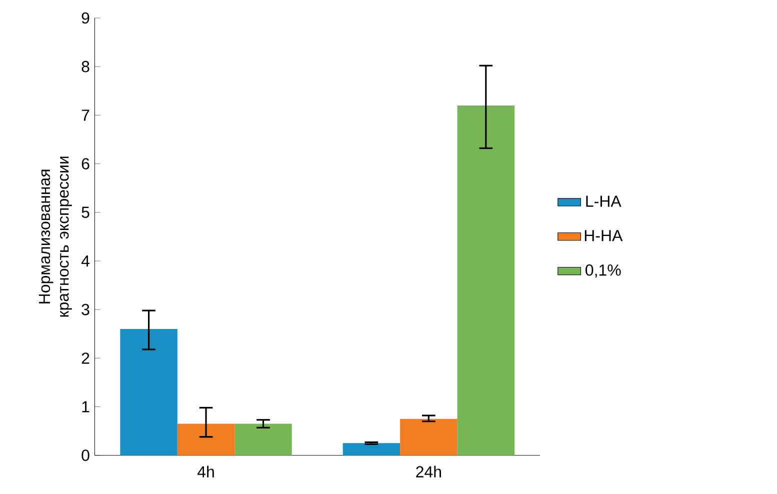 The width and height of the screenshot is (777, 494). Describe the element at coordinates (85, 260) in the screenshot. I see `y-tick-label: 4` at that location.